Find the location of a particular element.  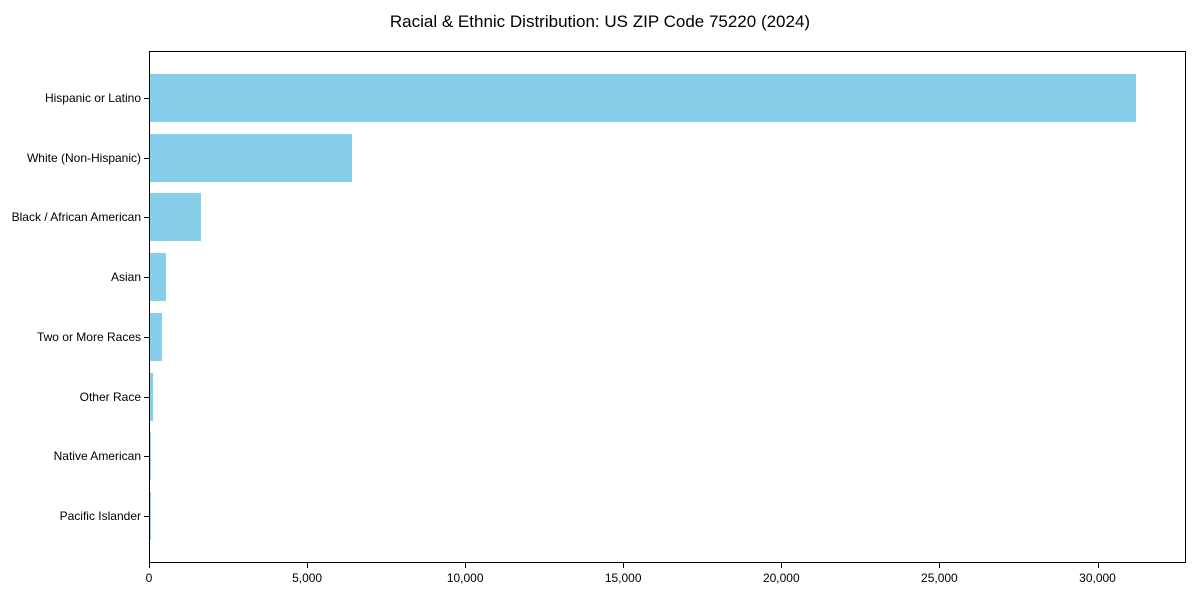

x-tick-label-30000: 30,000 is located at coordinates (1097, 578).